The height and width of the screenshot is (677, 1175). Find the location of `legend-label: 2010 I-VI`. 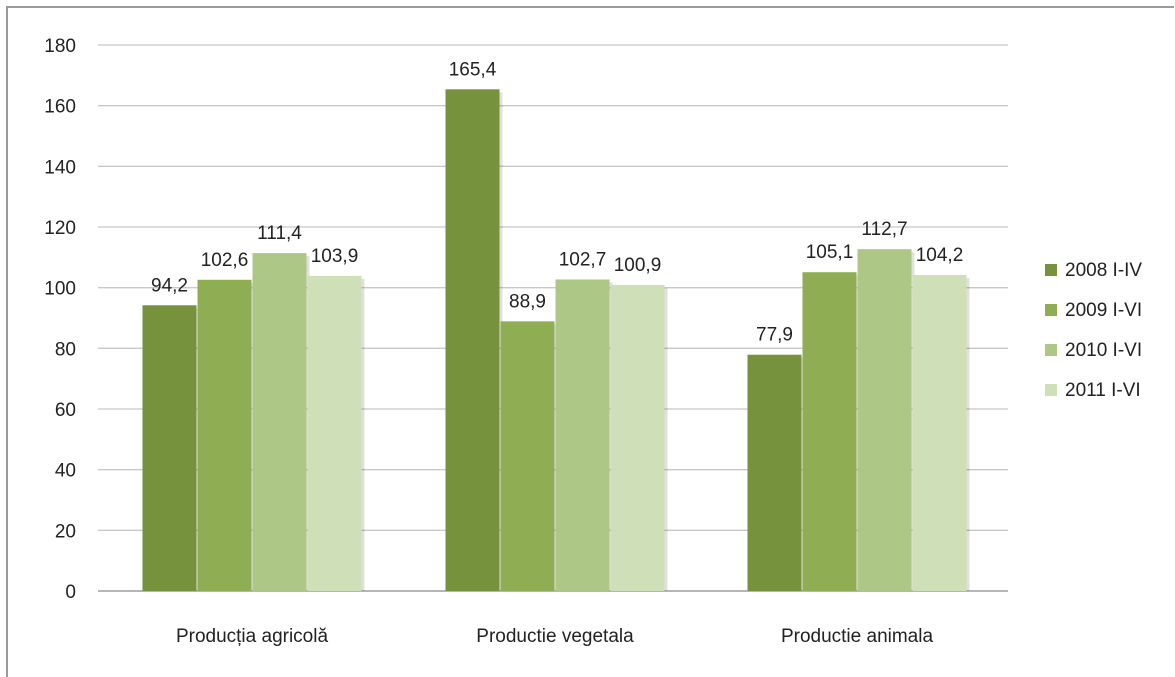

legend-label: 2010 I-VI is located at coordinates (1103, 350).